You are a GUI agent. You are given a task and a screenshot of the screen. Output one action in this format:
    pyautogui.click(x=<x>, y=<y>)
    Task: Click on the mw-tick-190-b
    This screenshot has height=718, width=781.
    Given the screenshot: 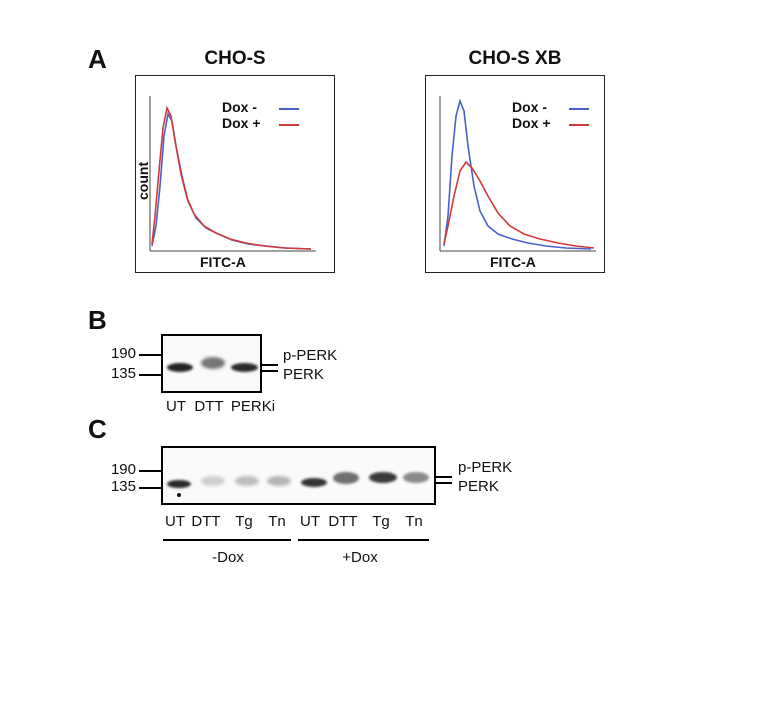 What is the action you would take?
    pyautogui.click(x=150, y=355)
    